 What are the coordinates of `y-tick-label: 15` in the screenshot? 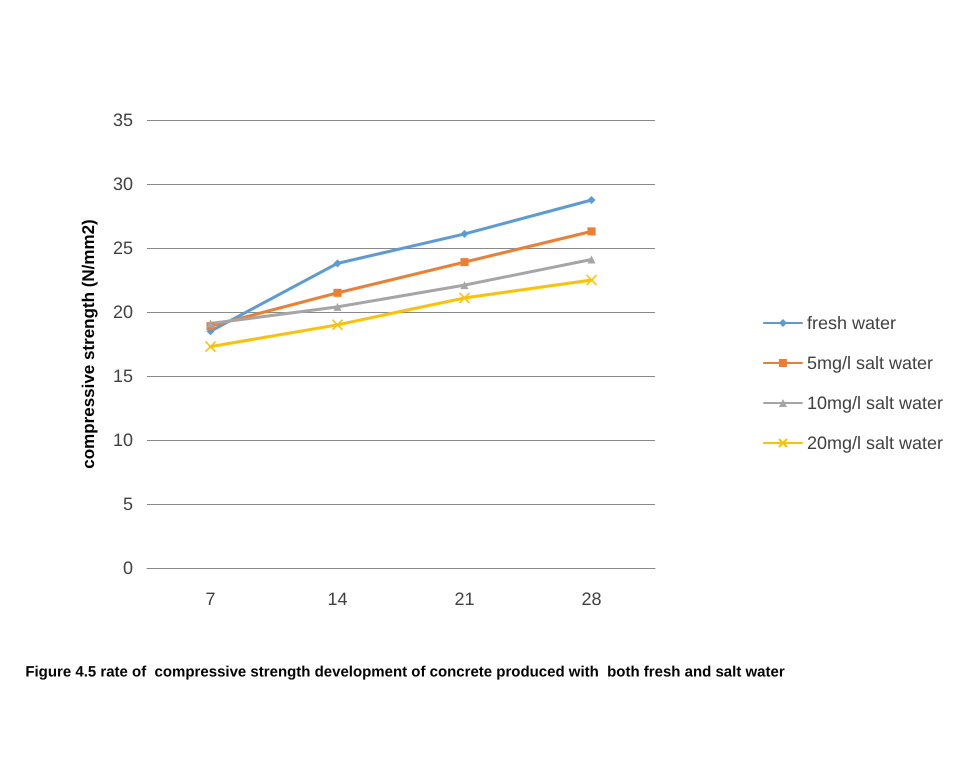 It's located at (122, 376).